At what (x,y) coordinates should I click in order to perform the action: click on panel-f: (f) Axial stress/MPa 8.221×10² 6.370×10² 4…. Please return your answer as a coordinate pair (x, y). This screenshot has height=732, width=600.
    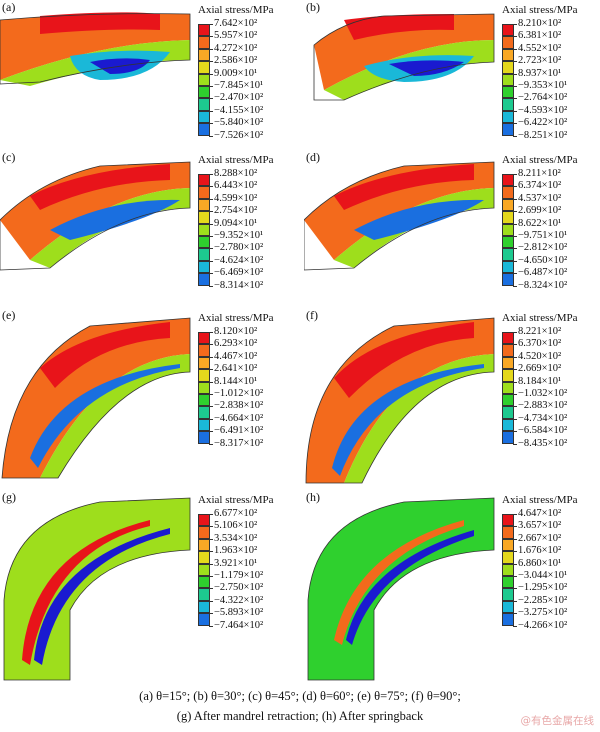
    Looking at the image, I should click on (452, 398).